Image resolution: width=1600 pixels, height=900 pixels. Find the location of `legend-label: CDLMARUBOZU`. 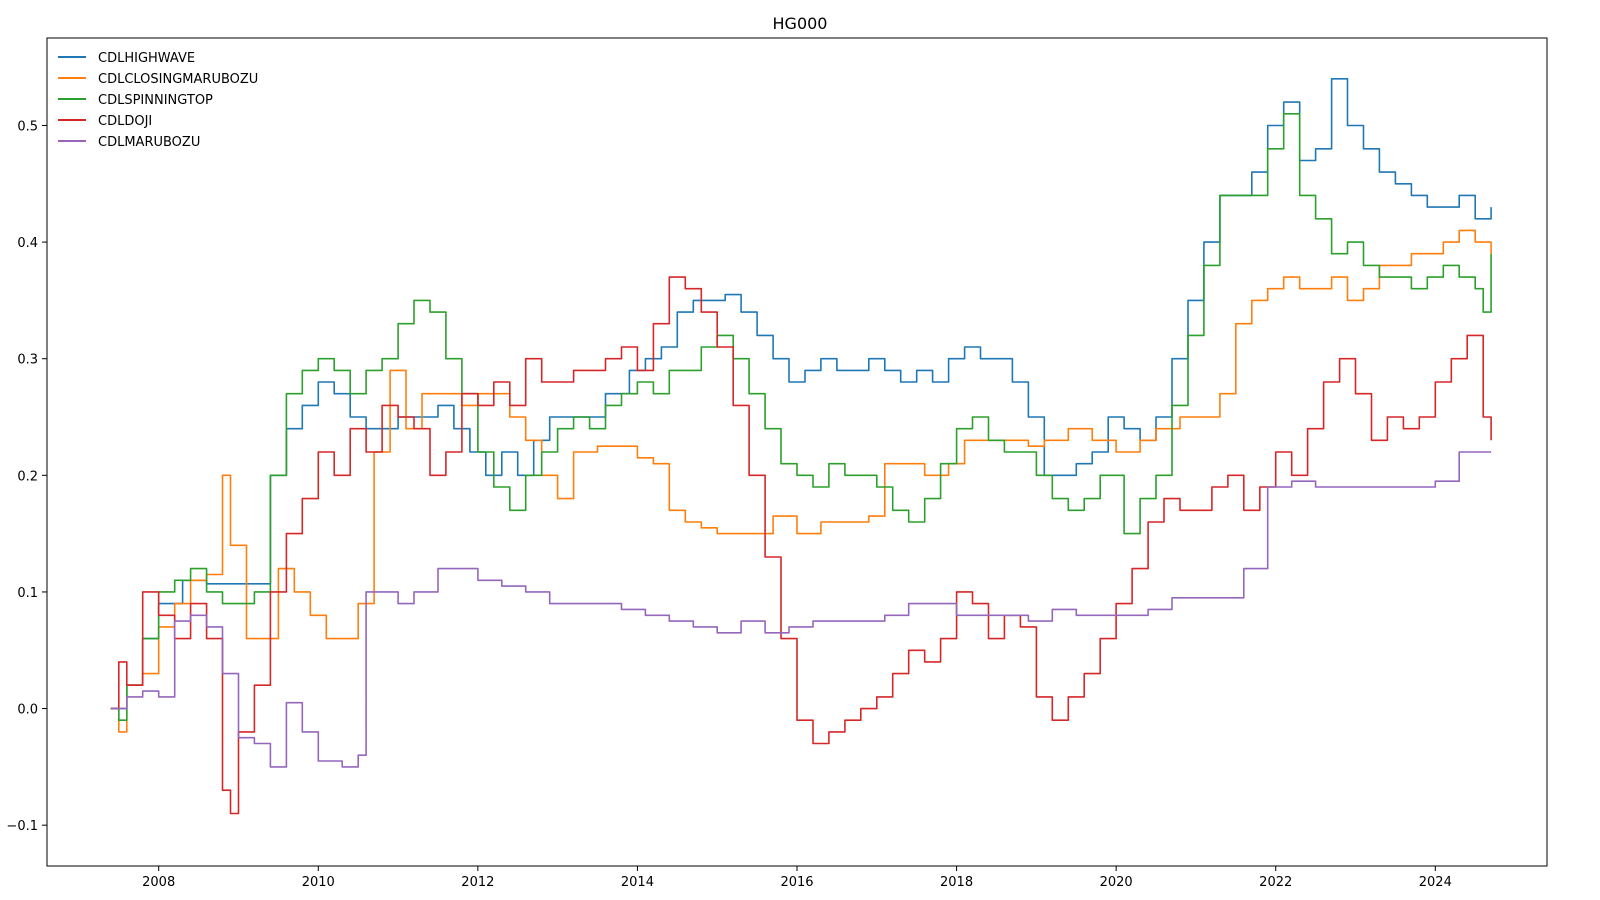

legend-label: CDLMARUBOZU is located at coordinates (149, 142).